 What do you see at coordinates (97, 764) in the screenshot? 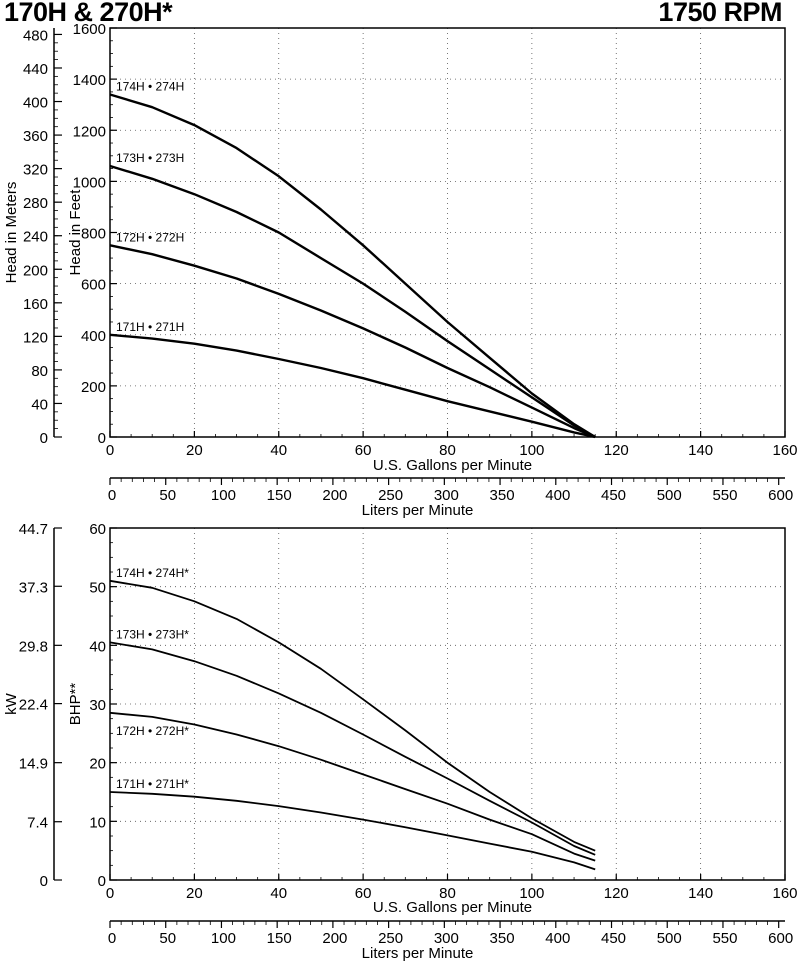
I see `panel2-y-tick-label: 20` at bounding box center [97, 764].